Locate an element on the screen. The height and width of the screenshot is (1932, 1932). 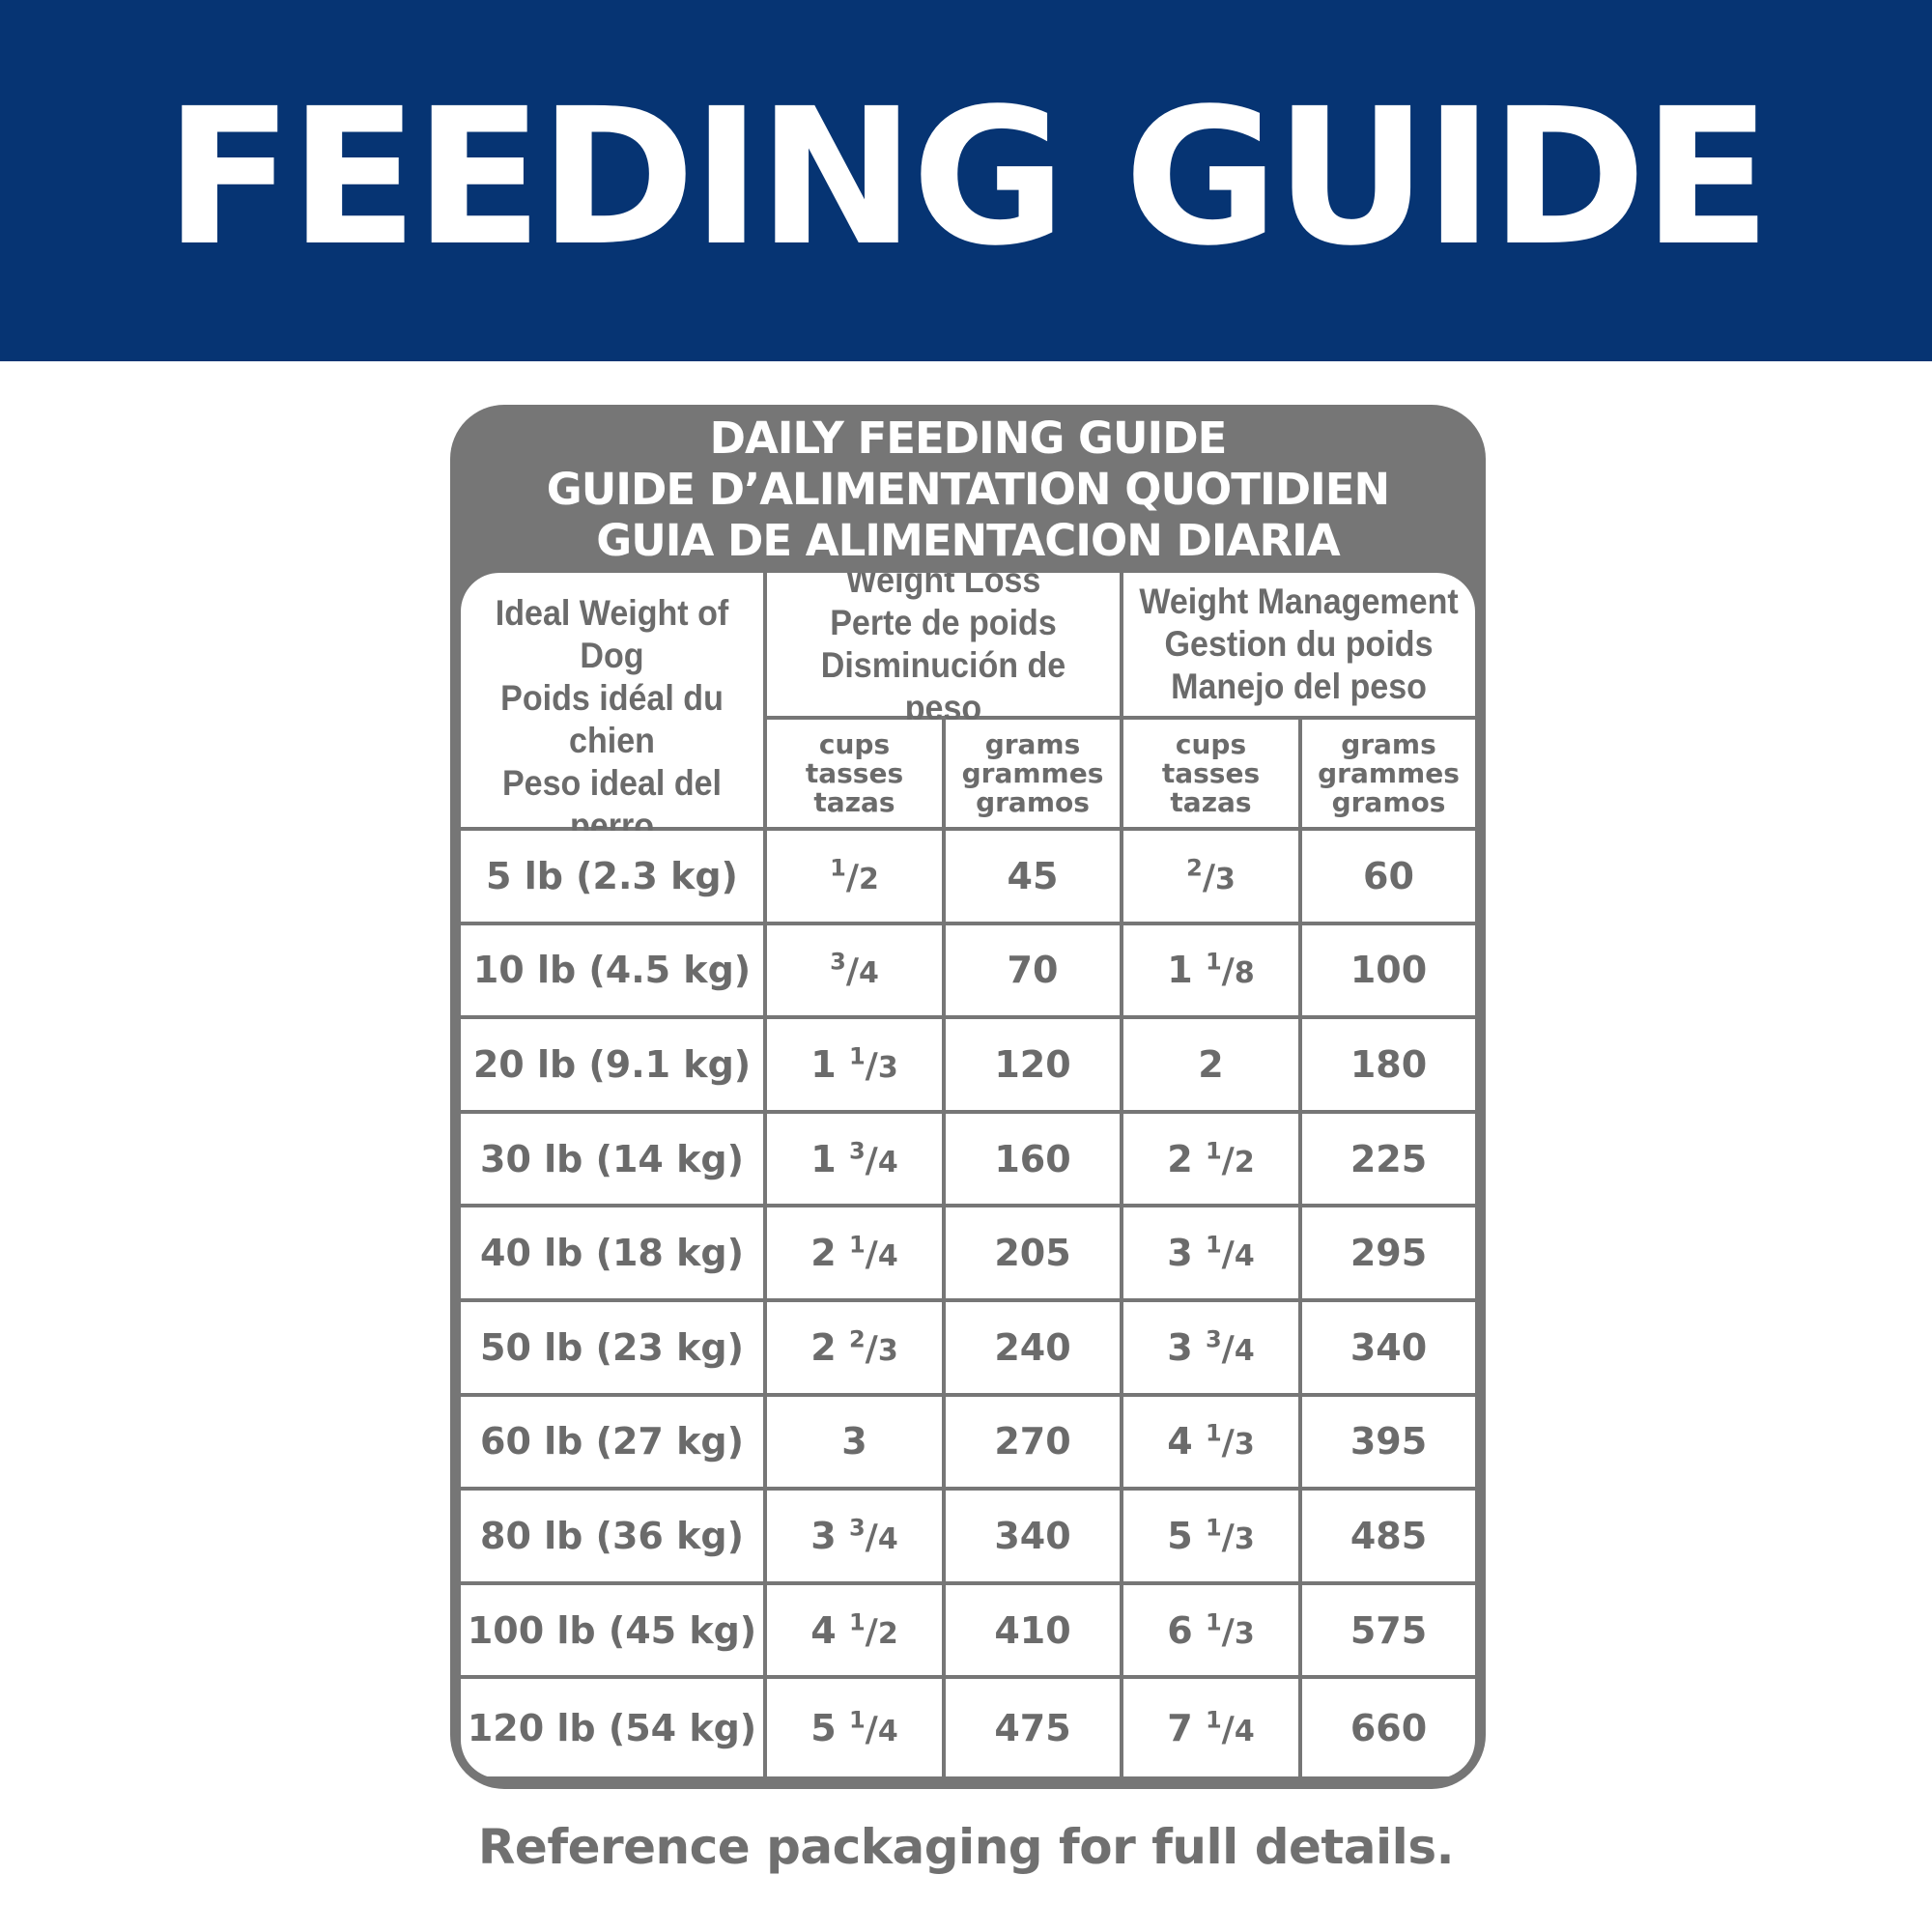
table-cell-mgmt-grams: 340 is located at coordinates (1388, 1347).